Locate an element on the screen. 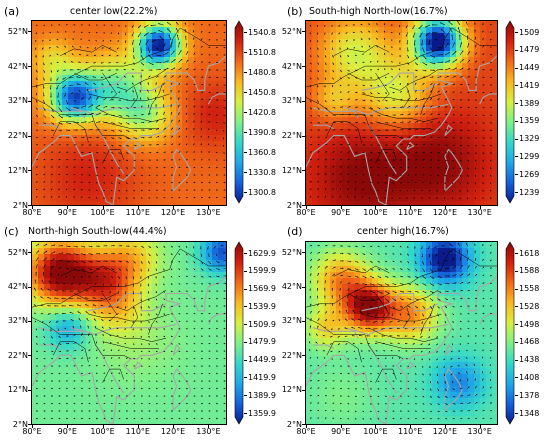 Image resolution: width=550 pixels, height=442 pixels. colorbar-tick-label: 1420.8 is located at coordinates (262, 112).